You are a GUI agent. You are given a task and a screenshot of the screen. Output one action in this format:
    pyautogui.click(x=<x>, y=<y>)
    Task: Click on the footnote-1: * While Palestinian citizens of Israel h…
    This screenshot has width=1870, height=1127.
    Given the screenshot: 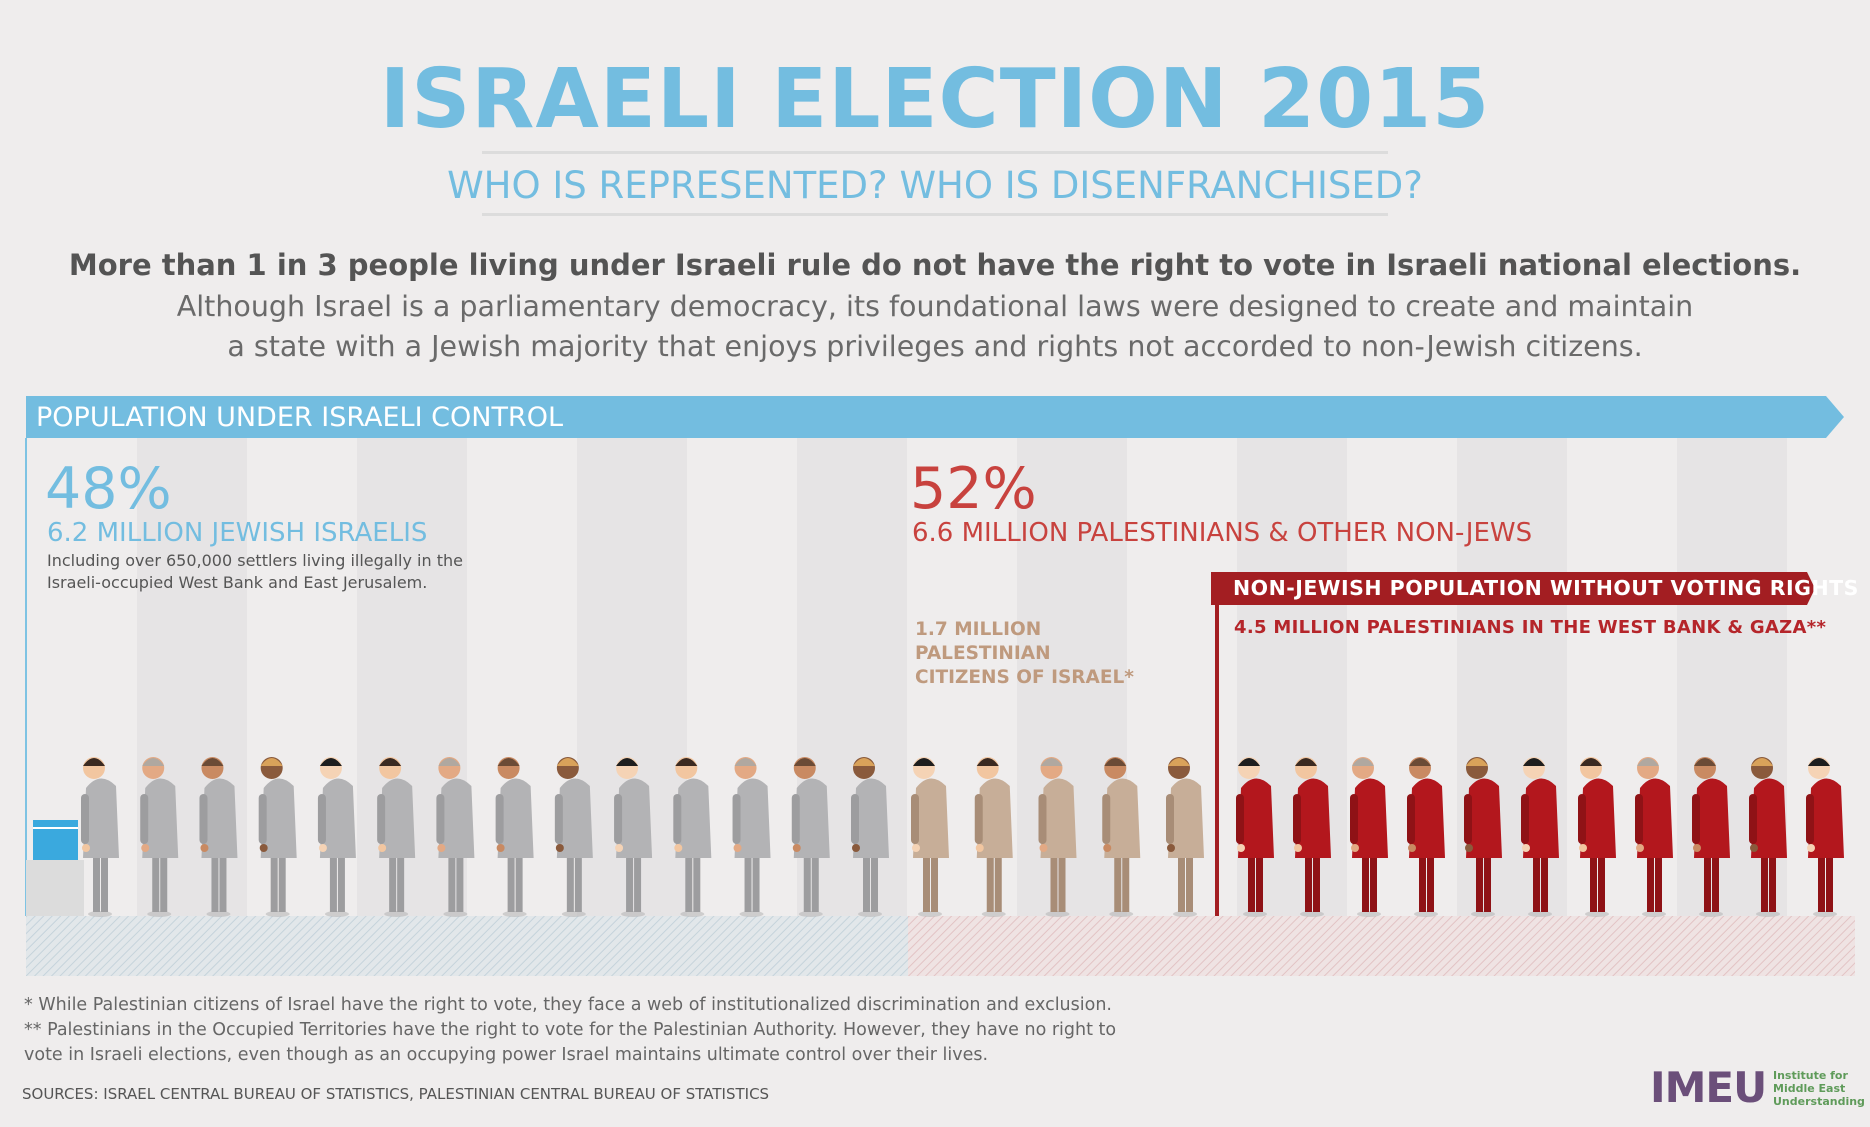 What is the action you would take?
    pyautogui.click(x=568, y=1005)
    